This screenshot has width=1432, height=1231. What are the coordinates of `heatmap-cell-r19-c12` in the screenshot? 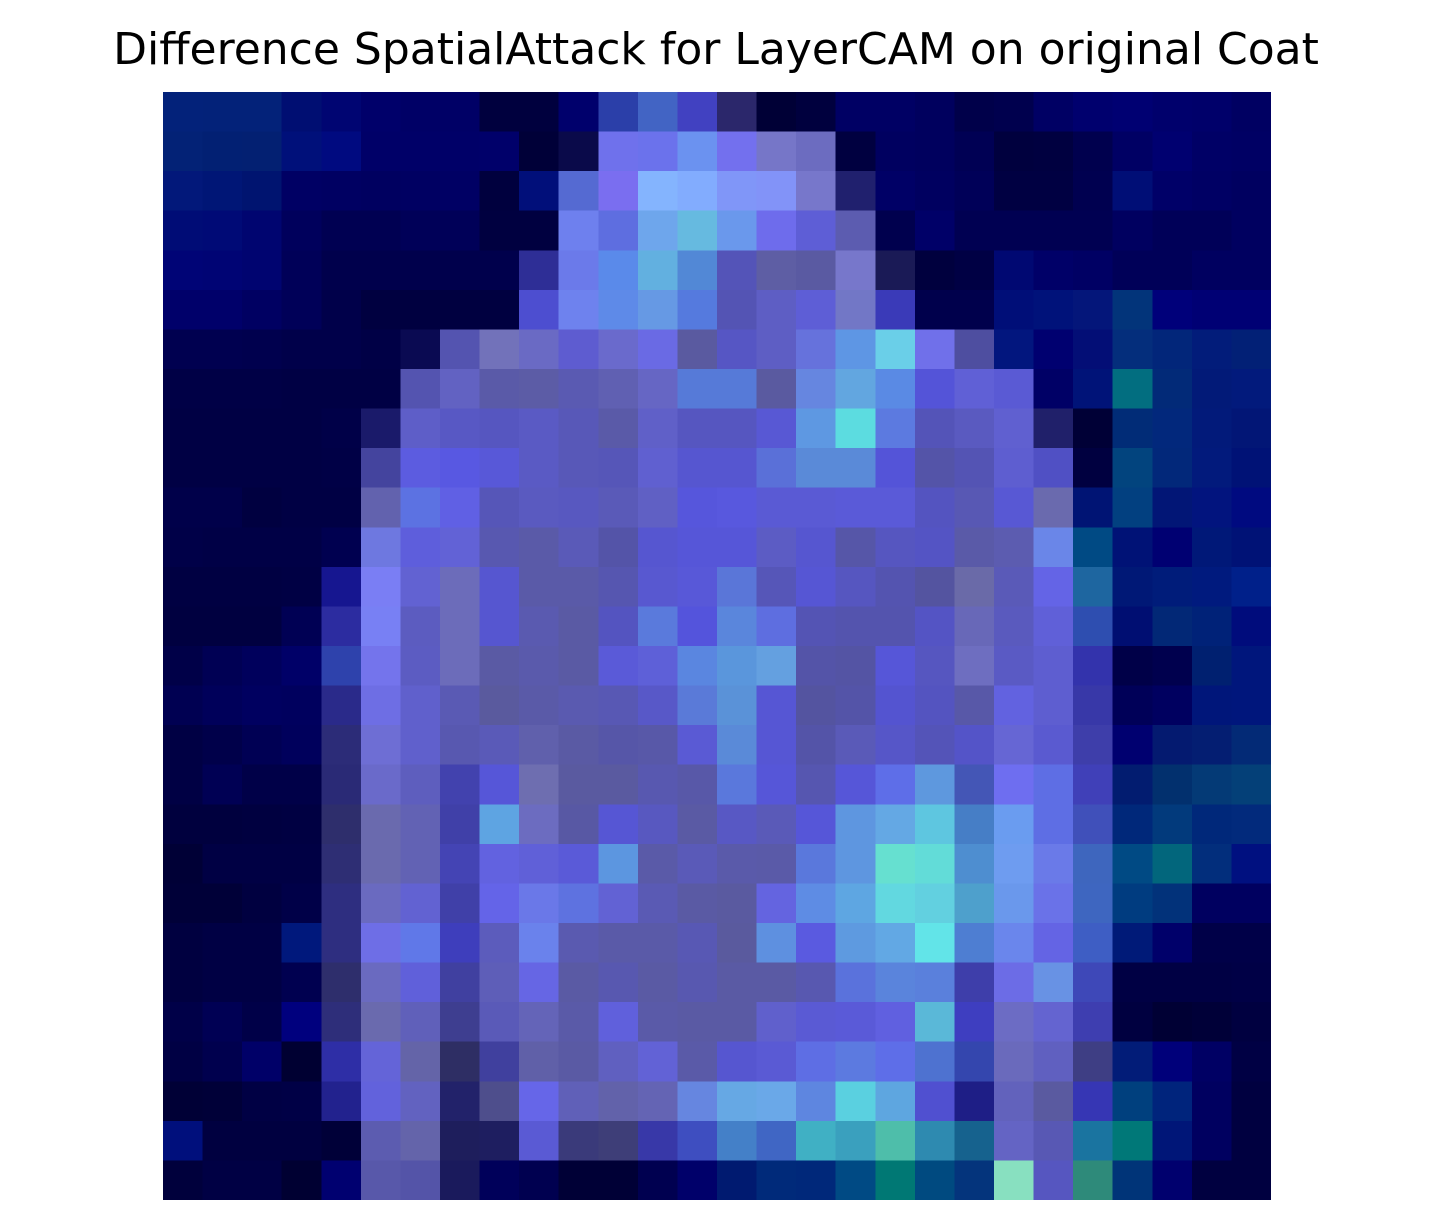 It's located at (658, 864).